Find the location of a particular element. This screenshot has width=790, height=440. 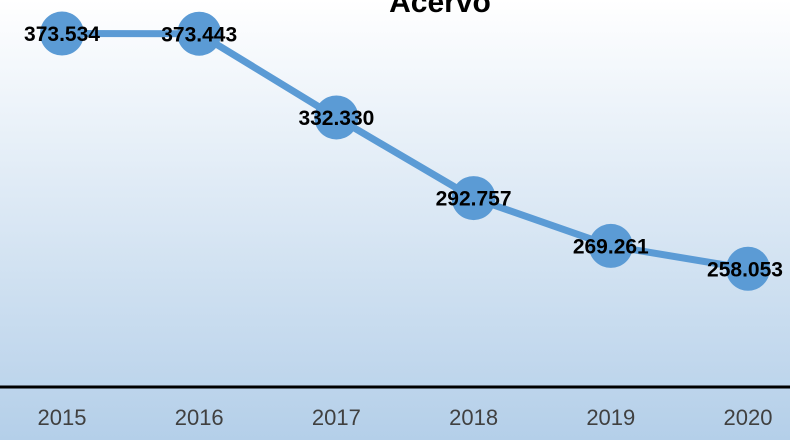

x-tick-label: 2017 is located at coordinates (336, 417).